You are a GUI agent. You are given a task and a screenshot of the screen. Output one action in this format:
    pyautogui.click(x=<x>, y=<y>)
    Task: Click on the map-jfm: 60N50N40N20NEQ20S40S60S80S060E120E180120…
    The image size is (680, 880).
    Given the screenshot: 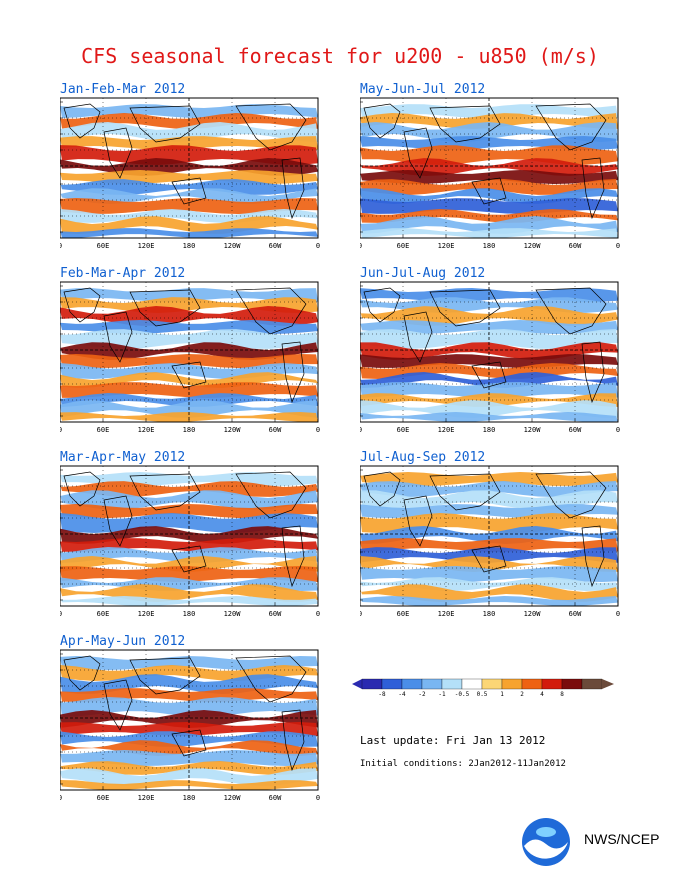 What is the action you would take?
    pyautogui.click(x=190, y=173)
    